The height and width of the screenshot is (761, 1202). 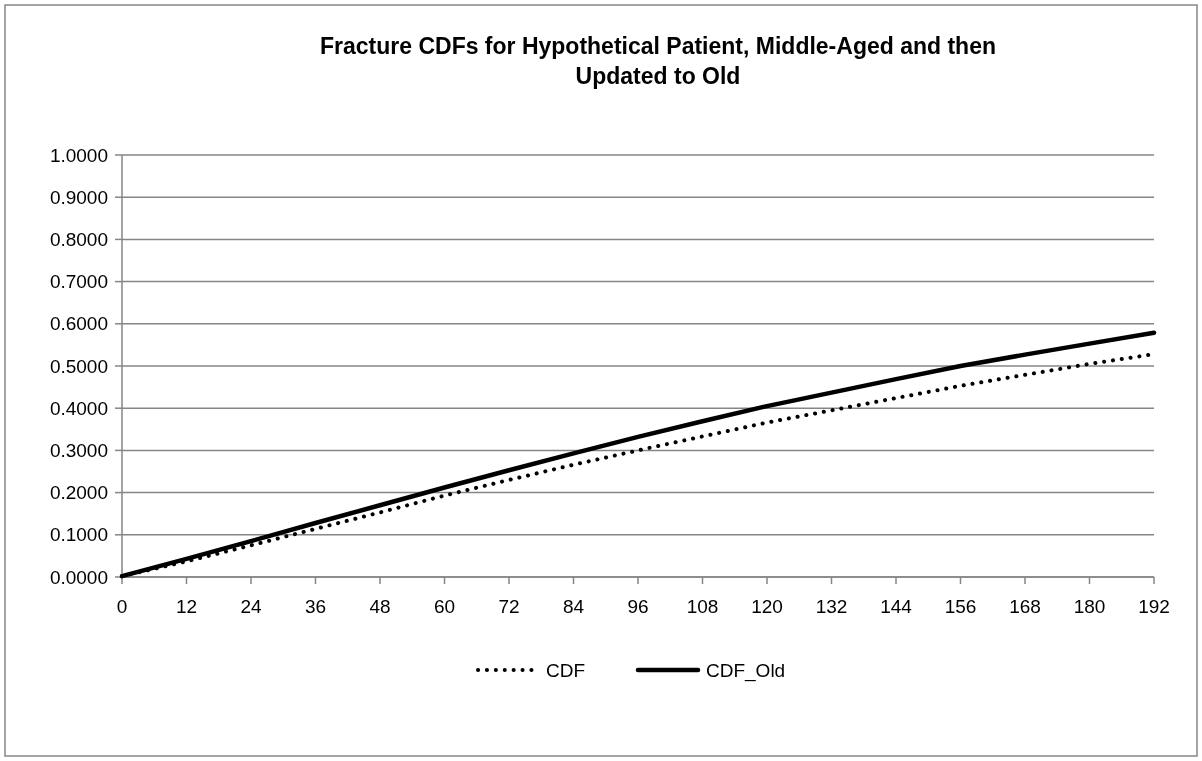 What do you see at coordinates (78, 282) in the screenshot?
I see `y-tick-label: 0.7000` at bounding box center [78, 282].